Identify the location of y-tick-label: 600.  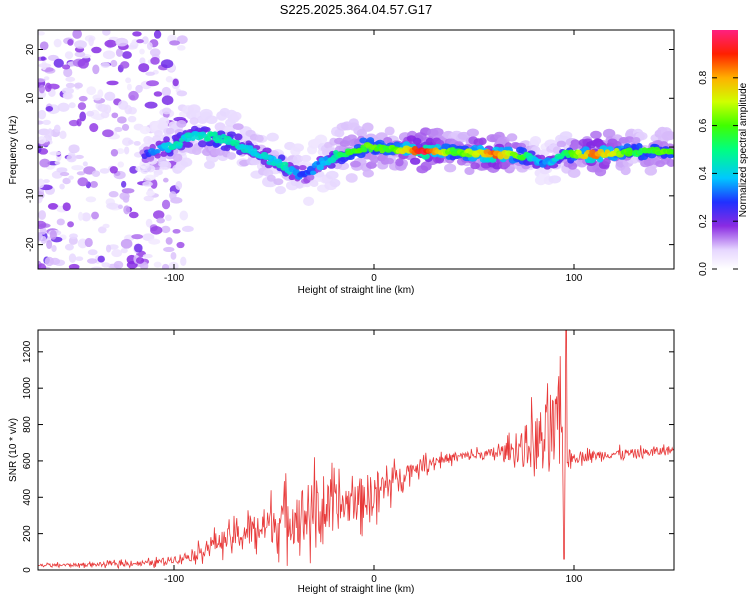
(27, 460).